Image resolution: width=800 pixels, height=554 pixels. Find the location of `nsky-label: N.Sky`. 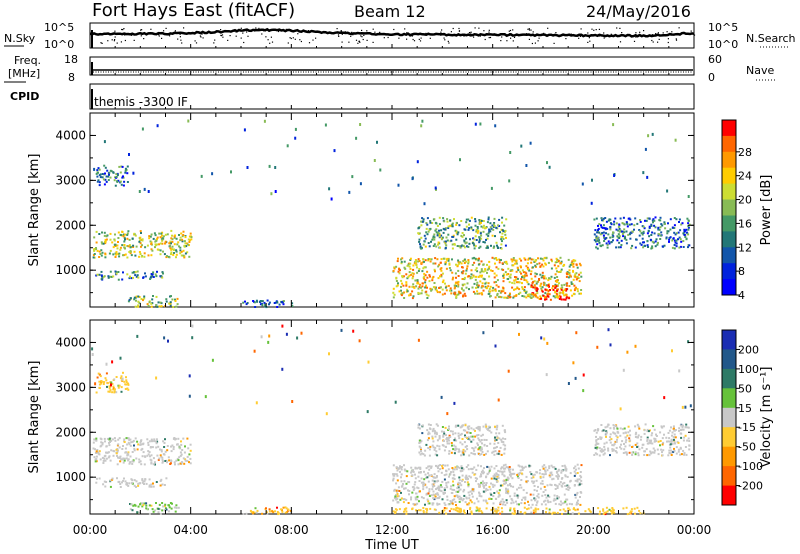

nsky-label: N.Sky is located at coordinates (20, 38).